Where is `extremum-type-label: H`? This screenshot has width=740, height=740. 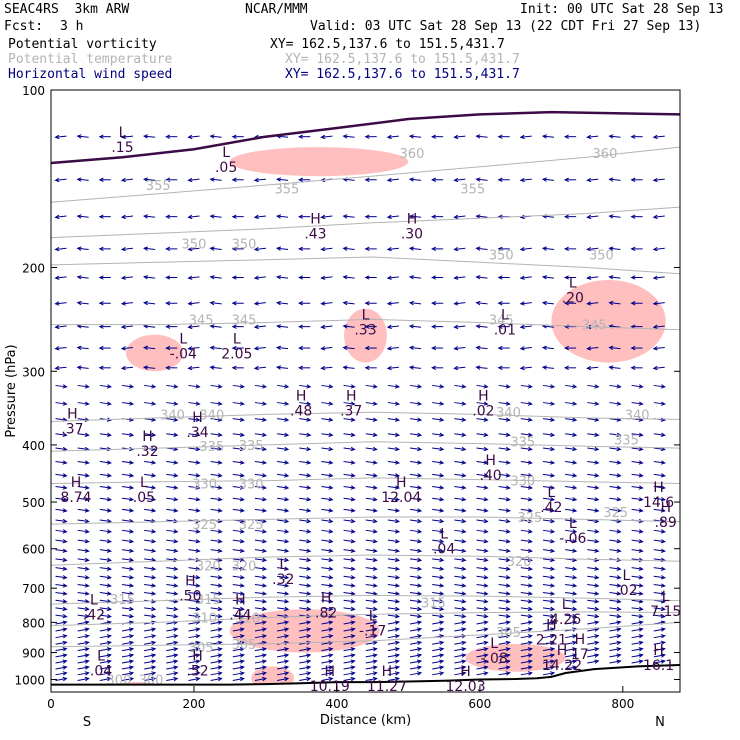 extremum-type-label: H is located at coordinates (483, 397).